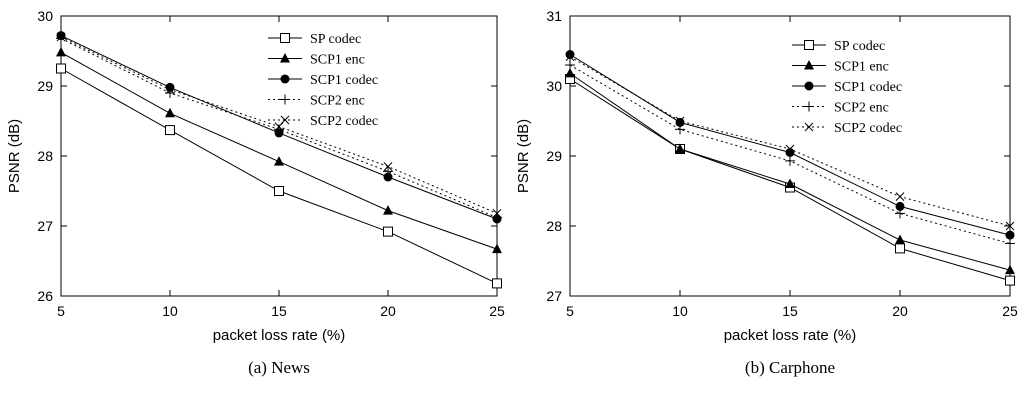  Describe the element at coordinates (790, 367) in the screenshot. I see `chart-caption: (b) Carphone` at that location.